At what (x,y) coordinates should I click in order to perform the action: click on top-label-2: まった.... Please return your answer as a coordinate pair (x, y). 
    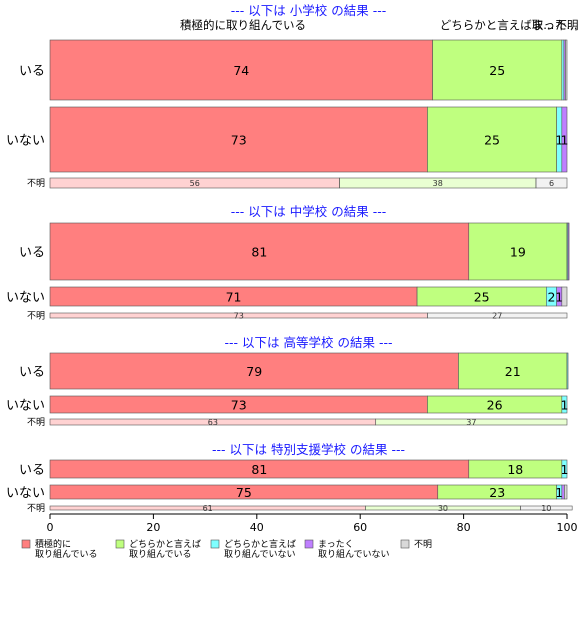
    Looking at the image, I should click on (554, 25).